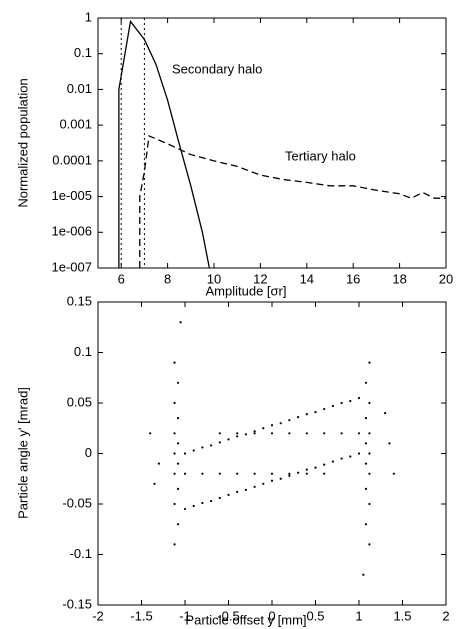 The image size is (458, 629). What do you see at coordinates (141, 615) in the screenshot?
I see `x-tick-label: -1.5` at bounding box center [141, 615].